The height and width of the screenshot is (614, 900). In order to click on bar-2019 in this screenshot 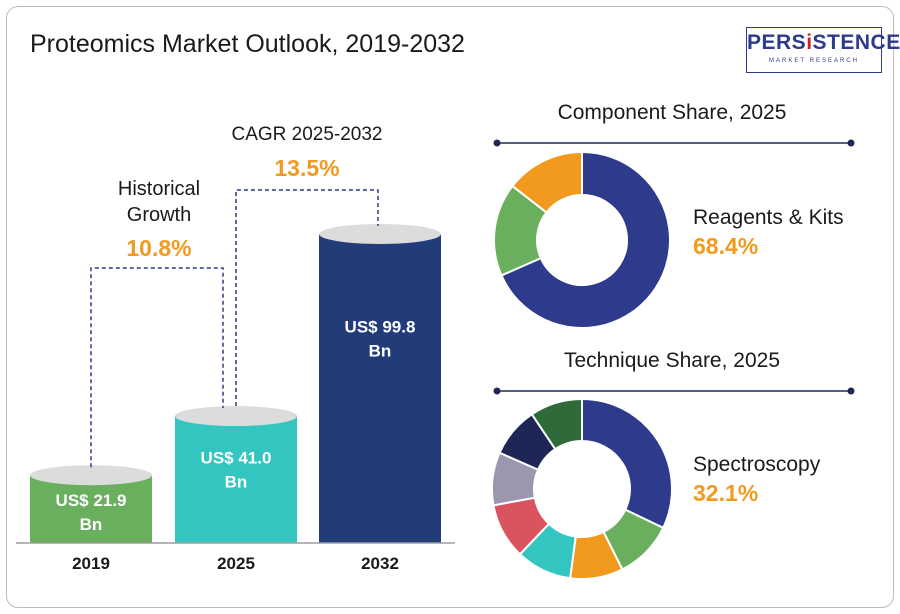, I will do `click(91, 509)`.